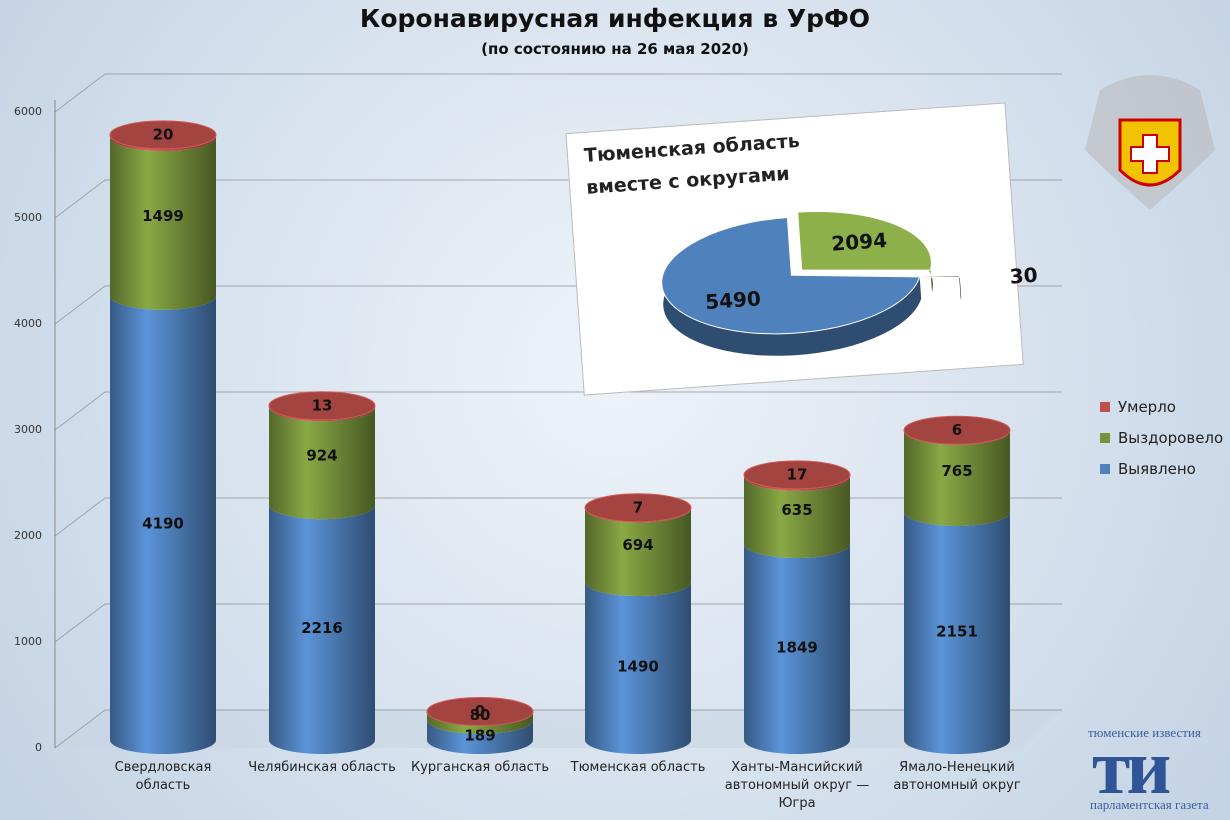  Describe the element at coordinates (28, 429) in the screenshot. I see `y-tick-label: 3000` at that location.